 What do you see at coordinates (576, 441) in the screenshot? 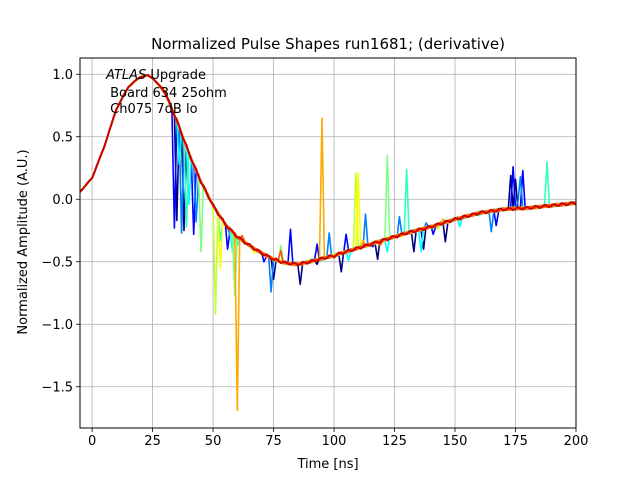
I see `x-tick-label: 200` at bounding box center [576, 441].